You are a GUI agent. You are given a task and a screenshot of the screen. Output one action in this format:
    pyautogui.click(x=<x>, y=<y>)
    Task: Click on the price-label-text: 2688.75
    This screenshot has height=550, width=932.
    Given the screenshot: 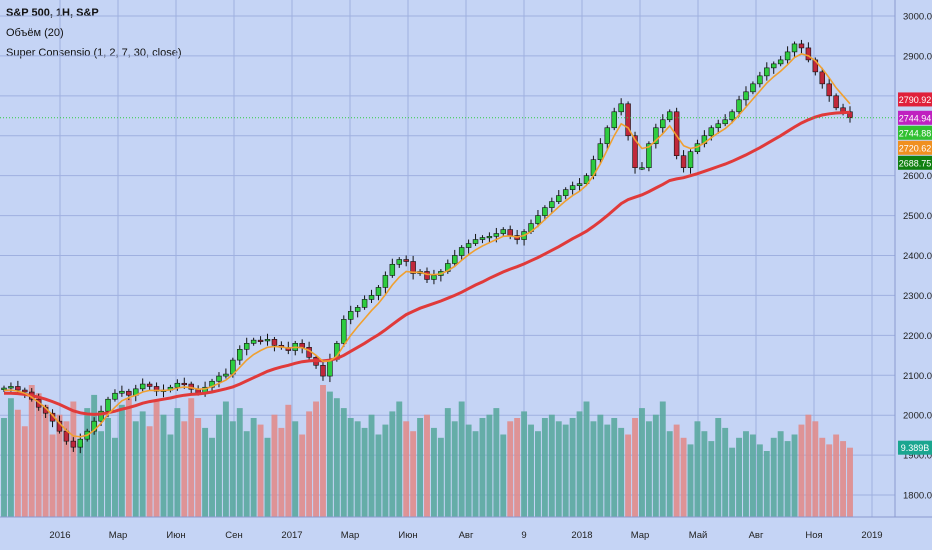 What is the action you would take?
    pyautogui.click(x=915, y=163)
    